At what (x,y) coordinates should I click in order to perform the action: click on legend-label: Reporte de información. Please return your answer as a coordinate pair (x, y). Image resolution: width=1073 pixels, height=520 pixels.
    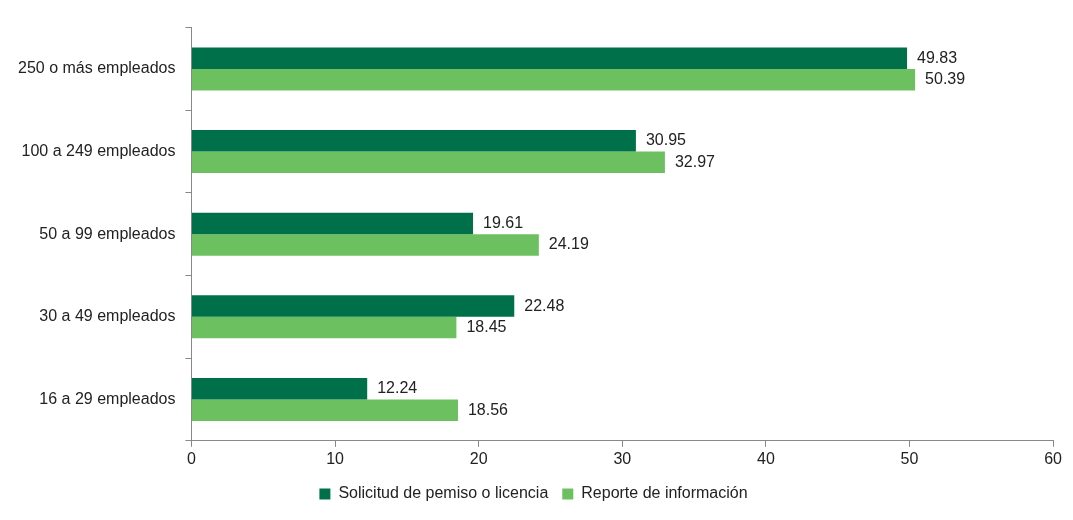
    Looking at the image, I should click on (664, 493).